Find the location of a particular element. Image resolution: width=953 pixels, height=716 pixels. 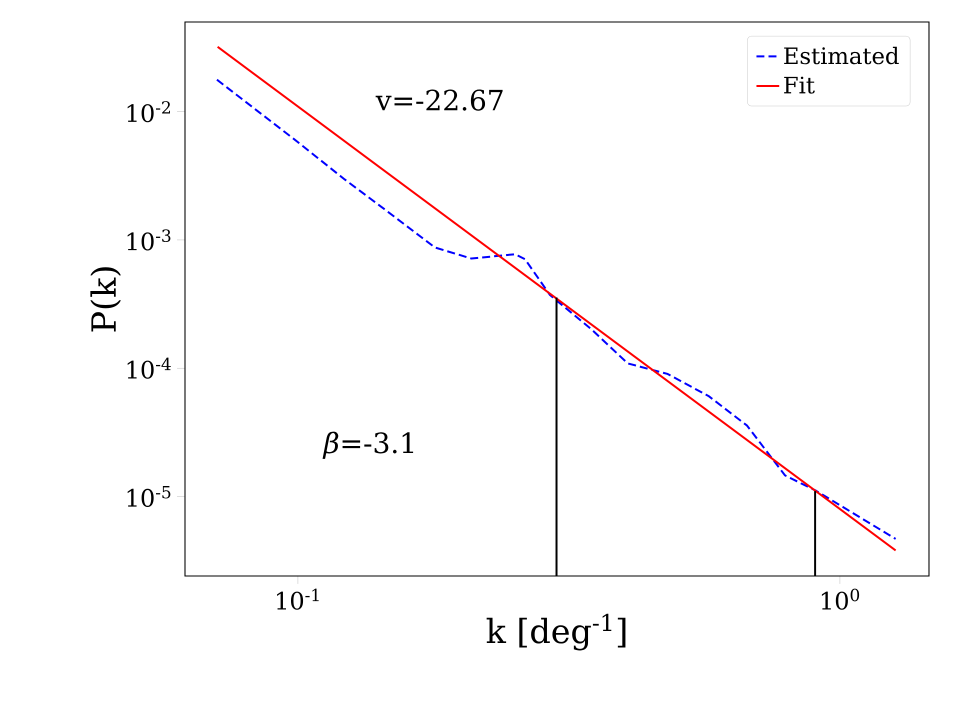

y-tick-label: 10$^{-2}$ is located at coordinates (149, 111).